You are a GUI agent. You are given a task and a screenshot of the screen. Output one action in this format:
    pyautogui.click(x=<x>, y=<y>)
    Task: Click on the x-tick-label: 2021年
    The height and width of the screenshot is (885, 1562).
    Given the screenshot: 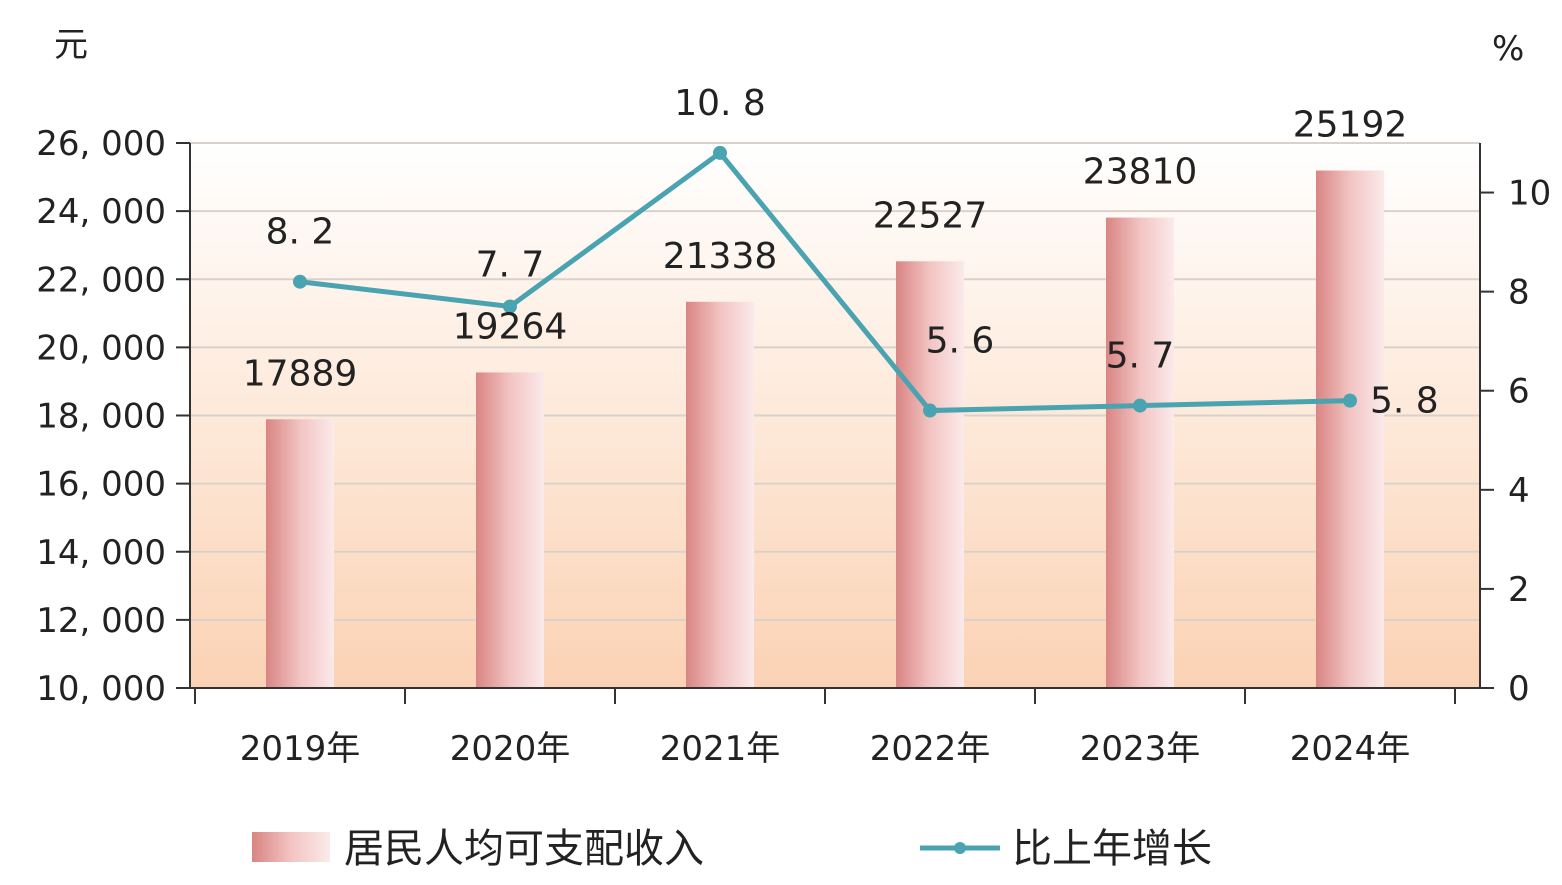 What is the action you would take?
    pyautogui.click(x=720, y=749)
    